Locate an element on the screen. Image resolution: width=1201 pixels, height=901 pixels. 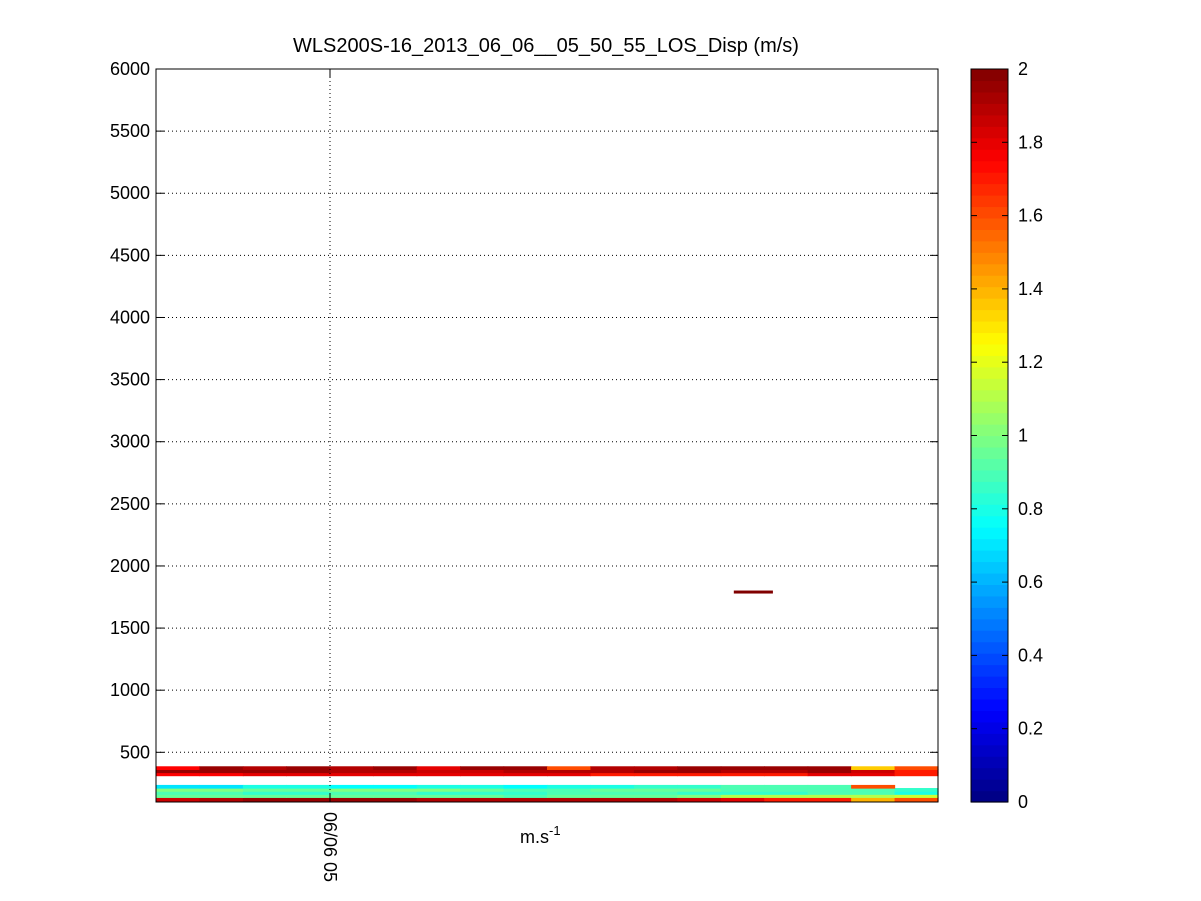
y-tick-label: 6000 is located at coordinates (130, 69).